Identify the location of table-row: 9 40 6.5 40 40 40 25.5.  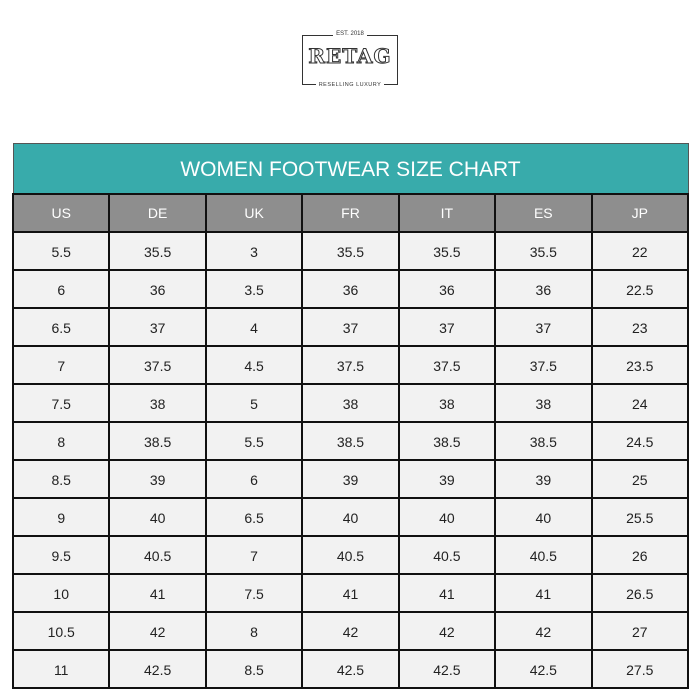
(350, 517).